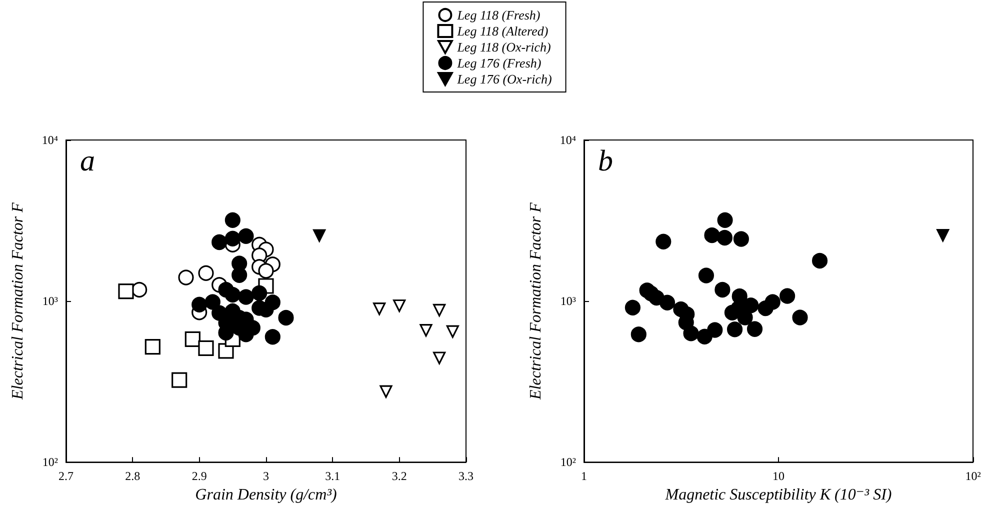 The width and height of the screenshot is (989, 508). What do you see at coordinates (466, 476) in the screenshot?
I see `x-tick-label: 3.3` at bounding box center [466, 476].